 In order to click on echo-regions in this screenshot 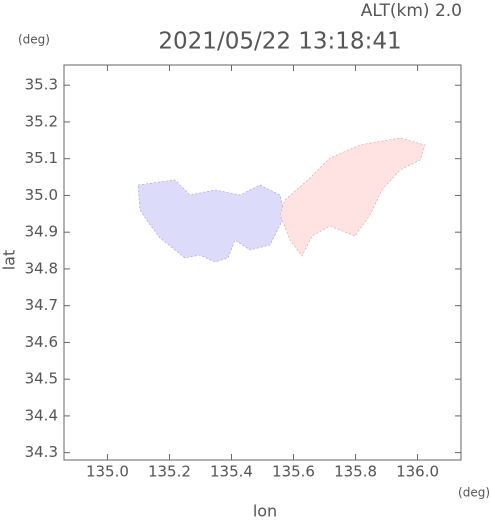, I will do `click(281, 200)`.